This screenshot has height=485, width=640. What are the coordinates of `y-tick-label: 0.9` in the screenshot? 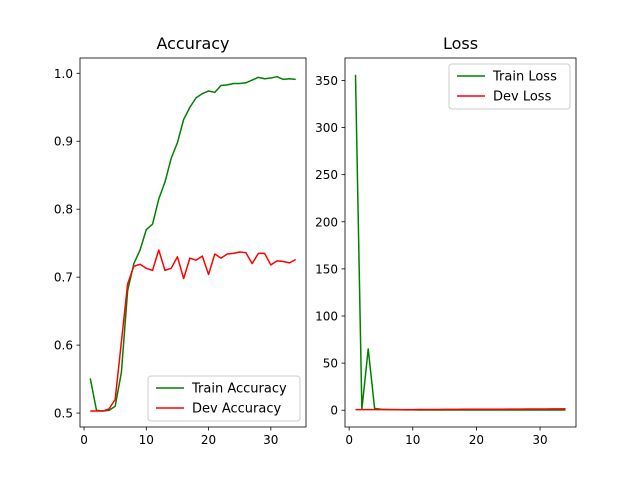 It's located at (63, 142).